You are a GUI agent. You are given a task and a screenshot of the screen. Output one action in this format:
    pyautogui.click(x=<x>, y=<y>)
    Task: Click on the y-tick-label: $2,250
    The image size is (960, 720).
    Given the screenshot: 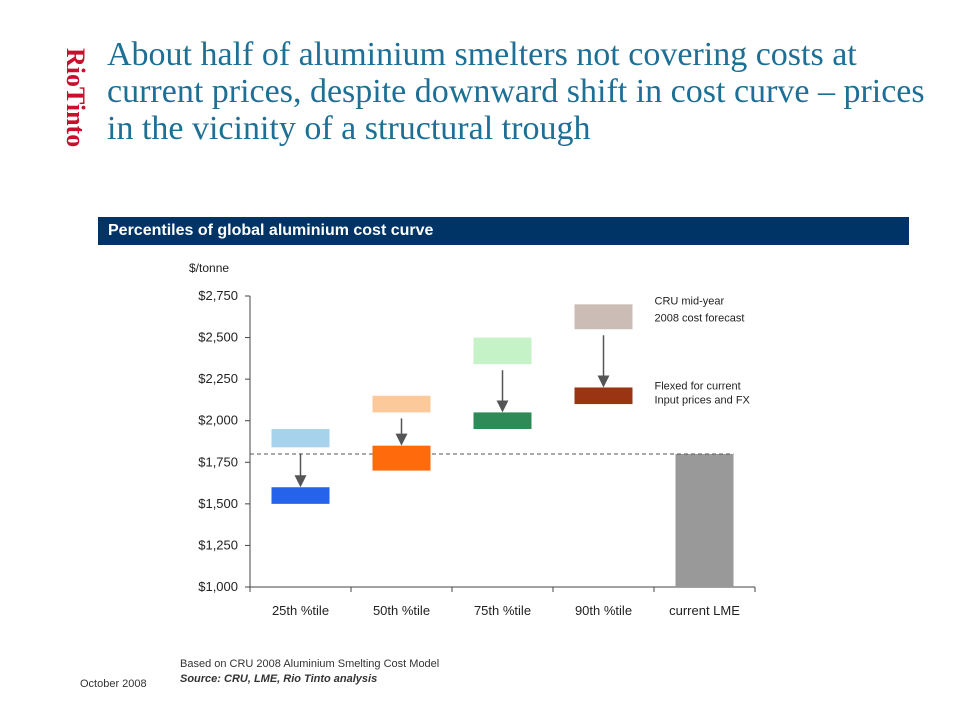 What is the action you would take?
    pyautogui.click(x=218, y=378)
    